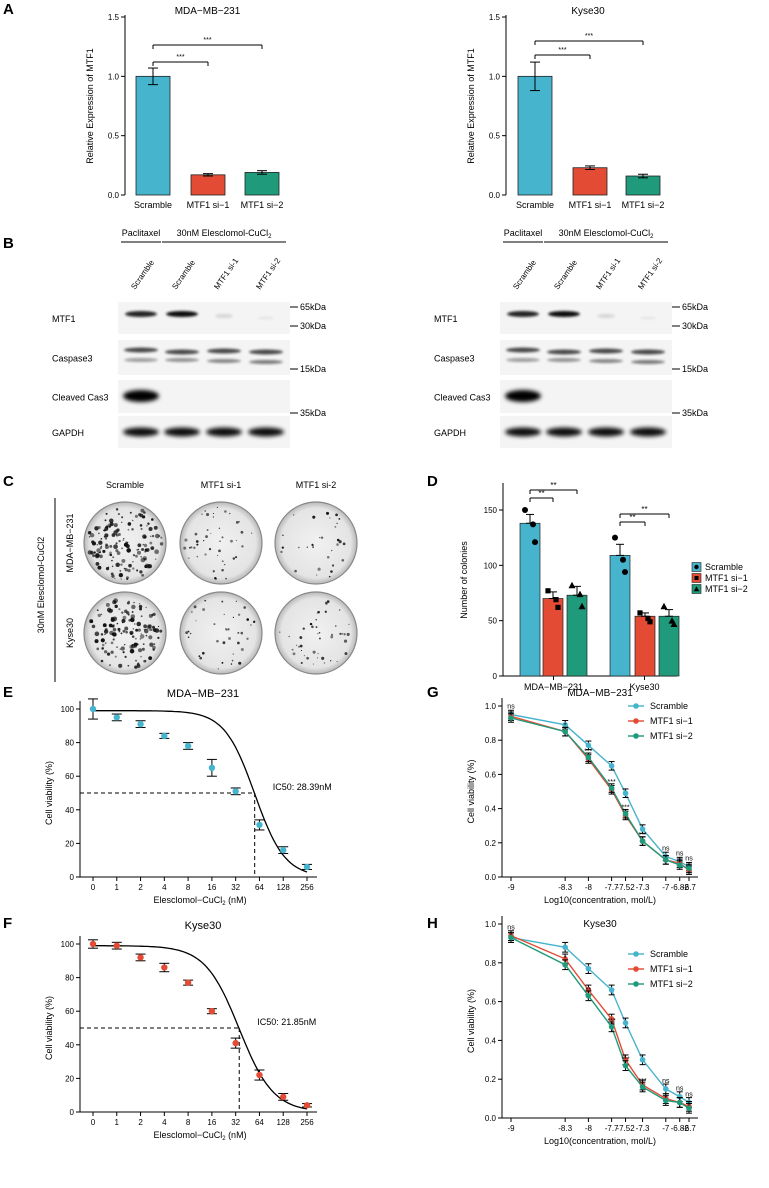  What do you see at coordinates (689, 1128) in the screenshot?
I see `x-tick-label: -6.7` at bounding box center [689, 1128].